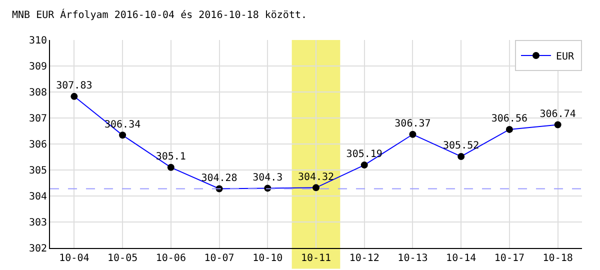 The image size is (600, 270). I want to click on data-label: 304.3, so click(267, 178).